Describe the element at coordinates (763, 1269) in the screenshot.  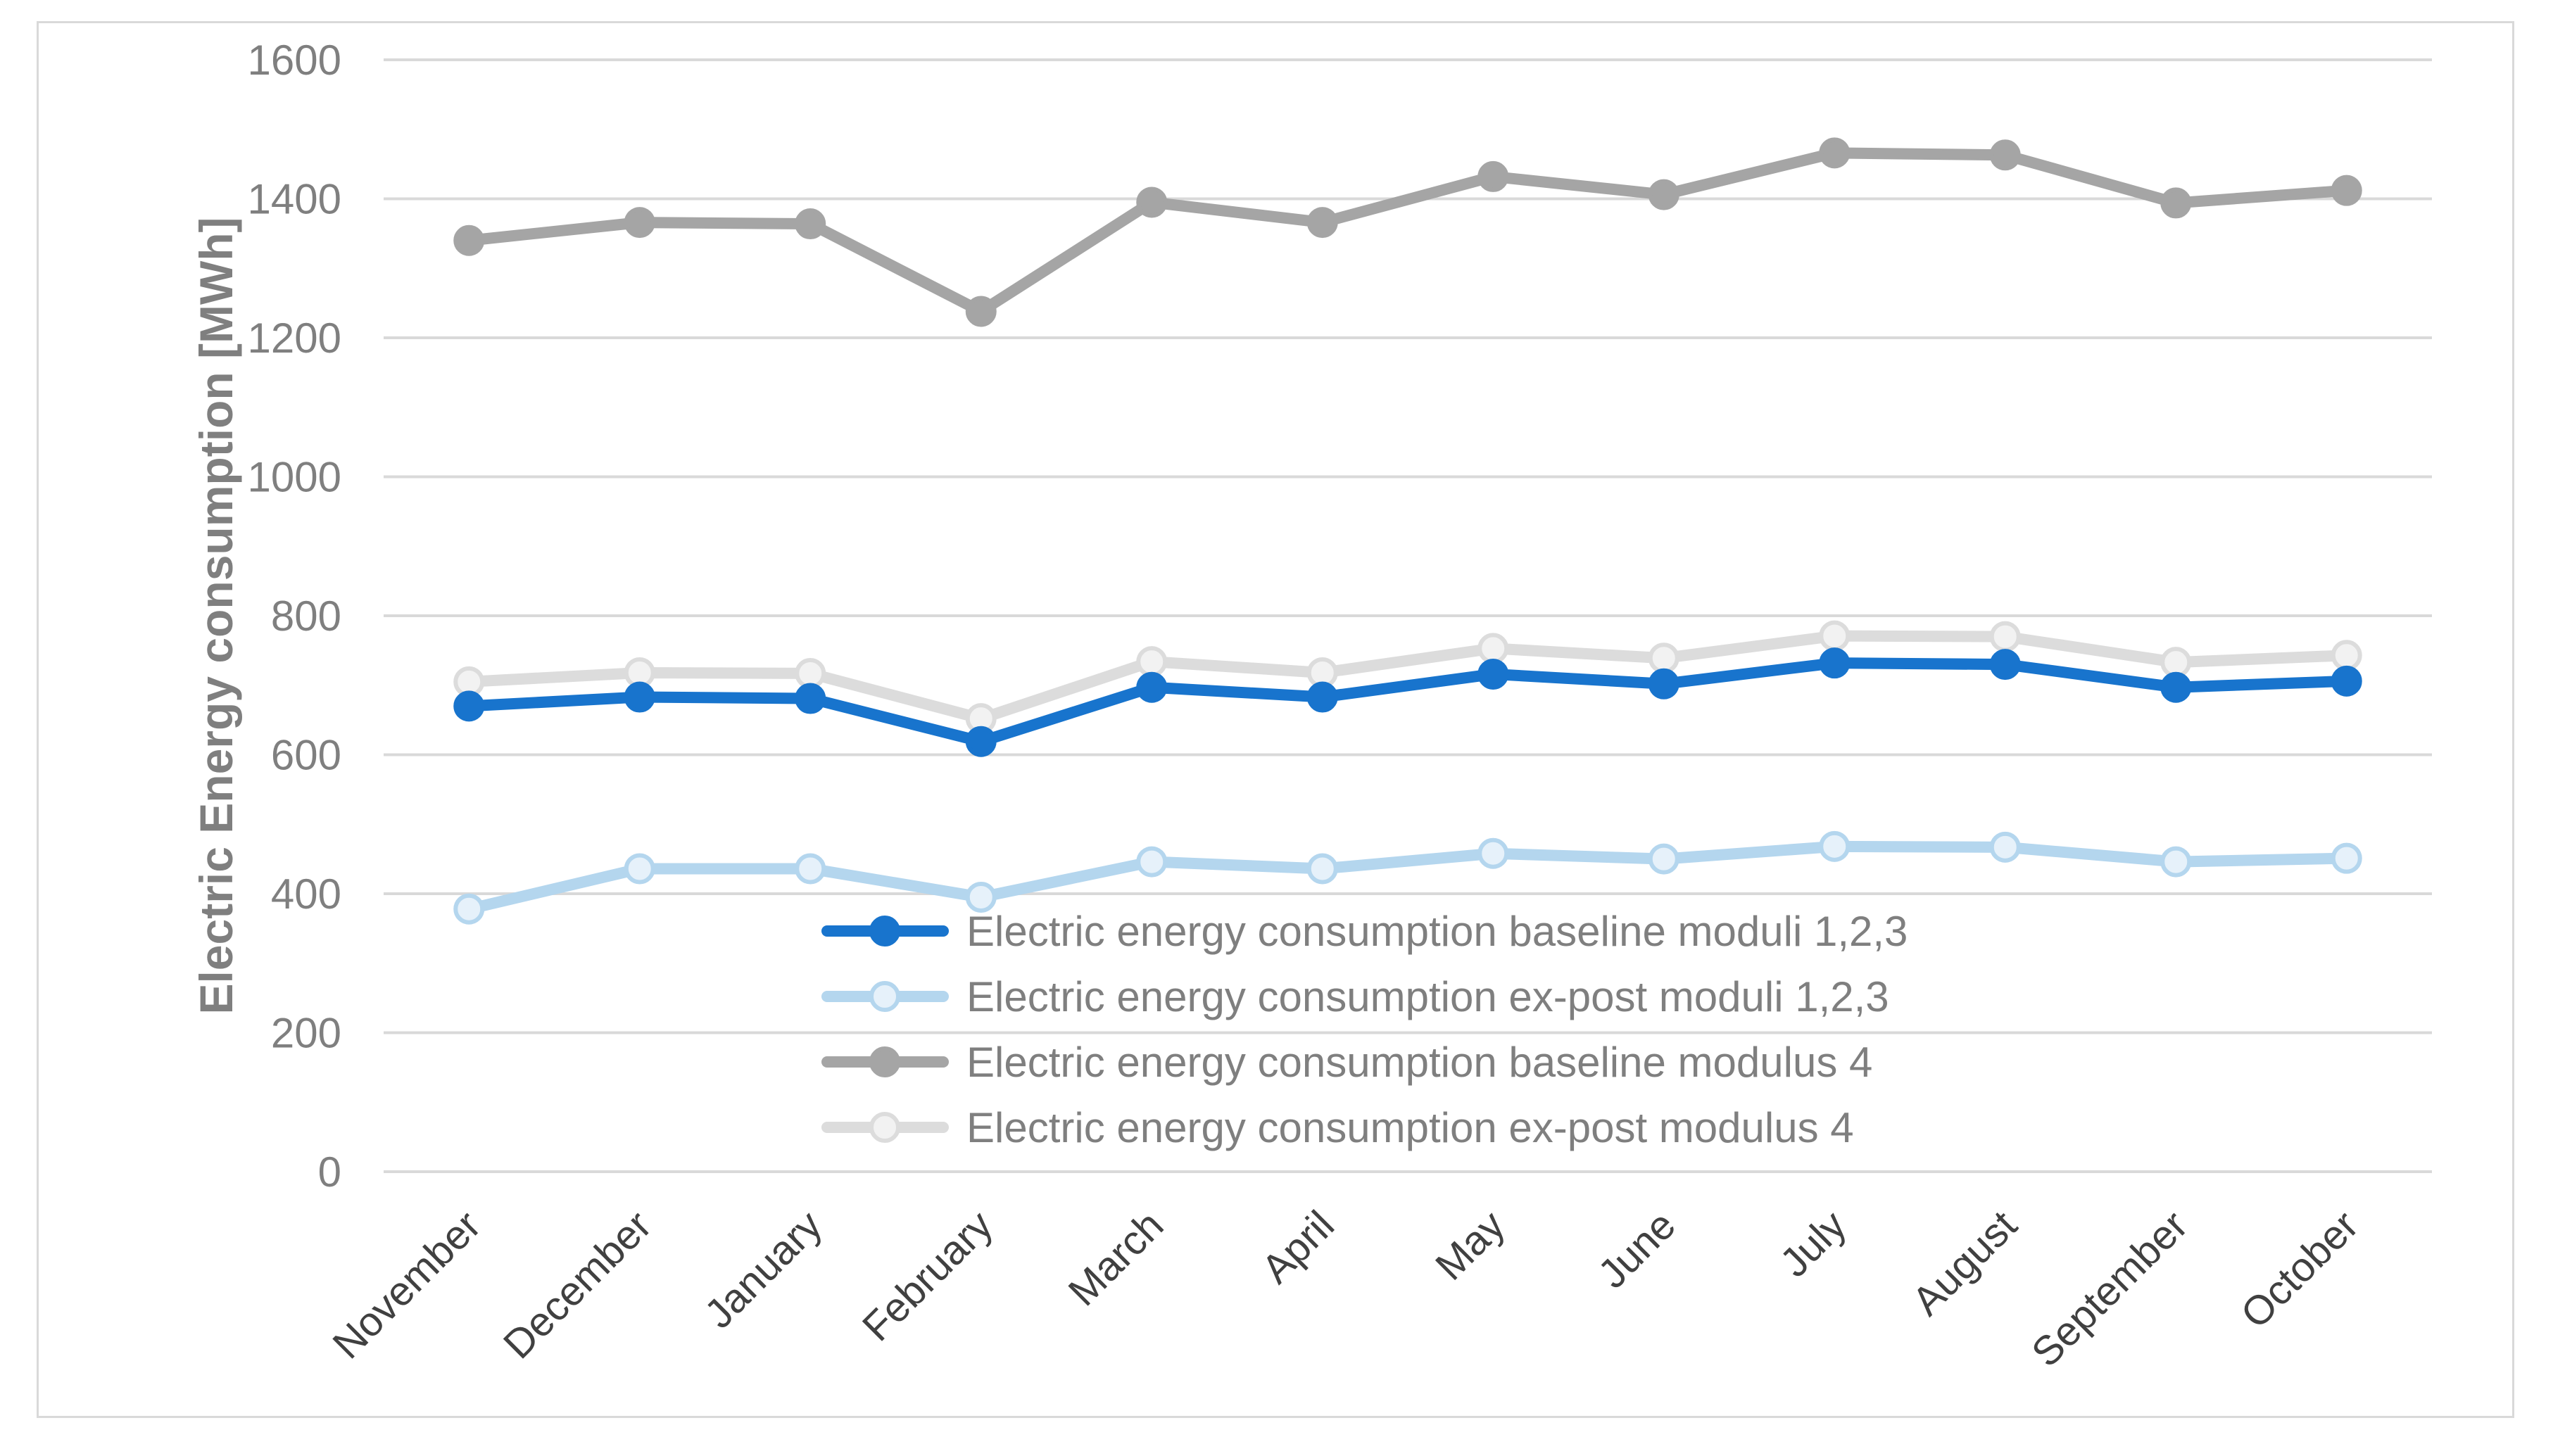
I see `x-tick-label: January` at that location.